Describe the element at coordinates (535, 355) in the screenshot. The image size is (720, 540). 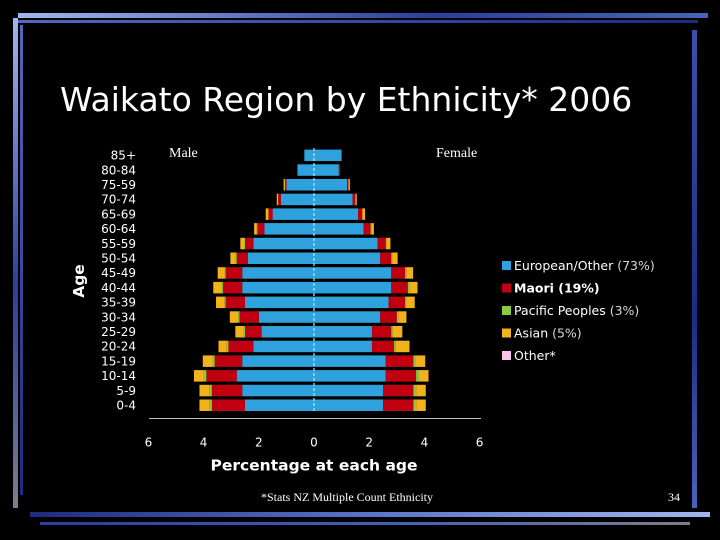
I see `legend-label-other: Other*` at that location.